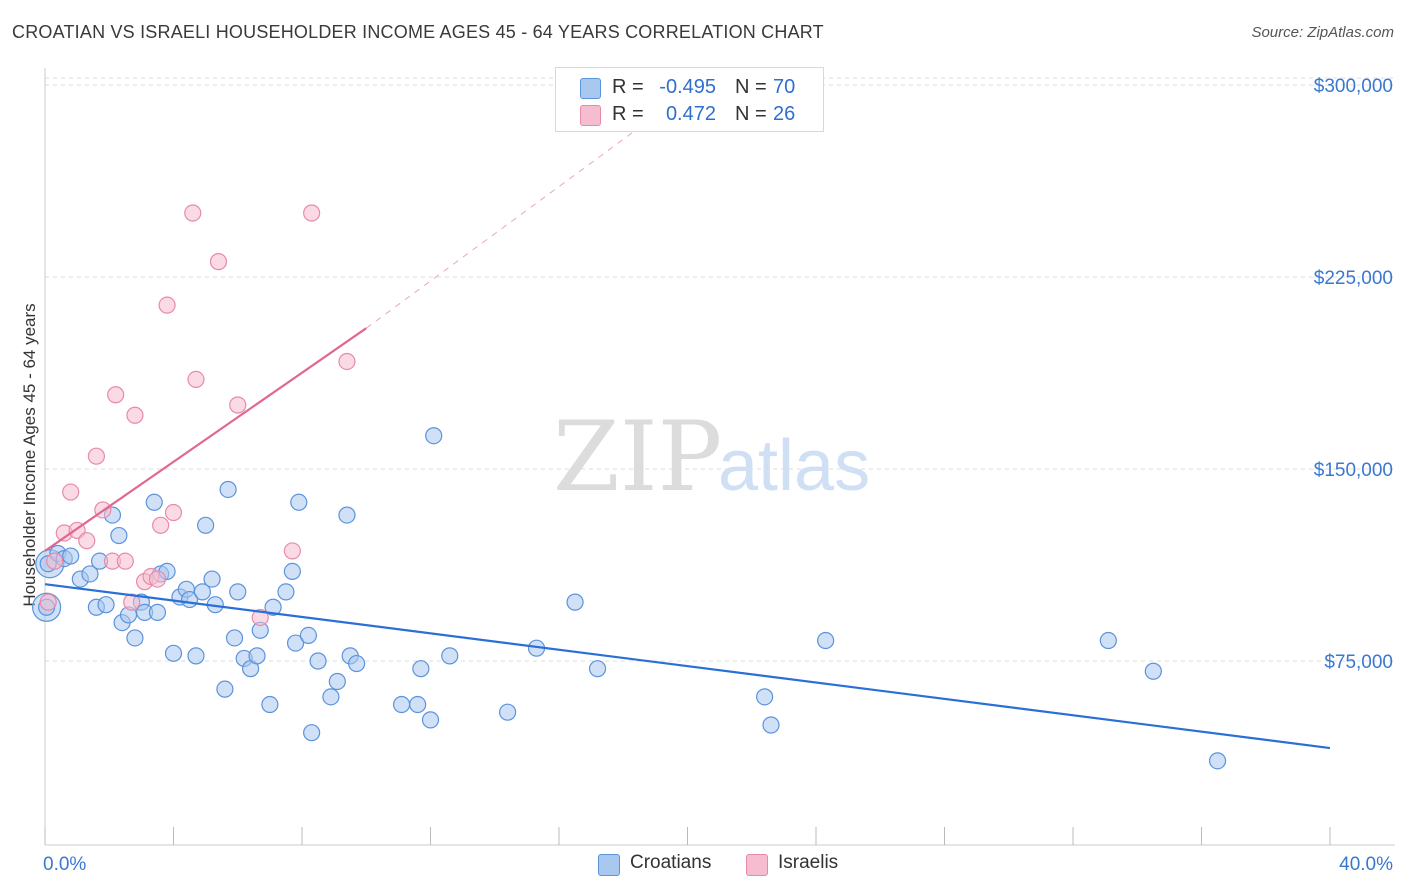 Image resolution: width=1406 pixels, height=892 pixels. What do you see at coordinates (1353, 470) in the screenshot?
I see `y-tick-label: $150,000` at bounding box center [1353, 470].